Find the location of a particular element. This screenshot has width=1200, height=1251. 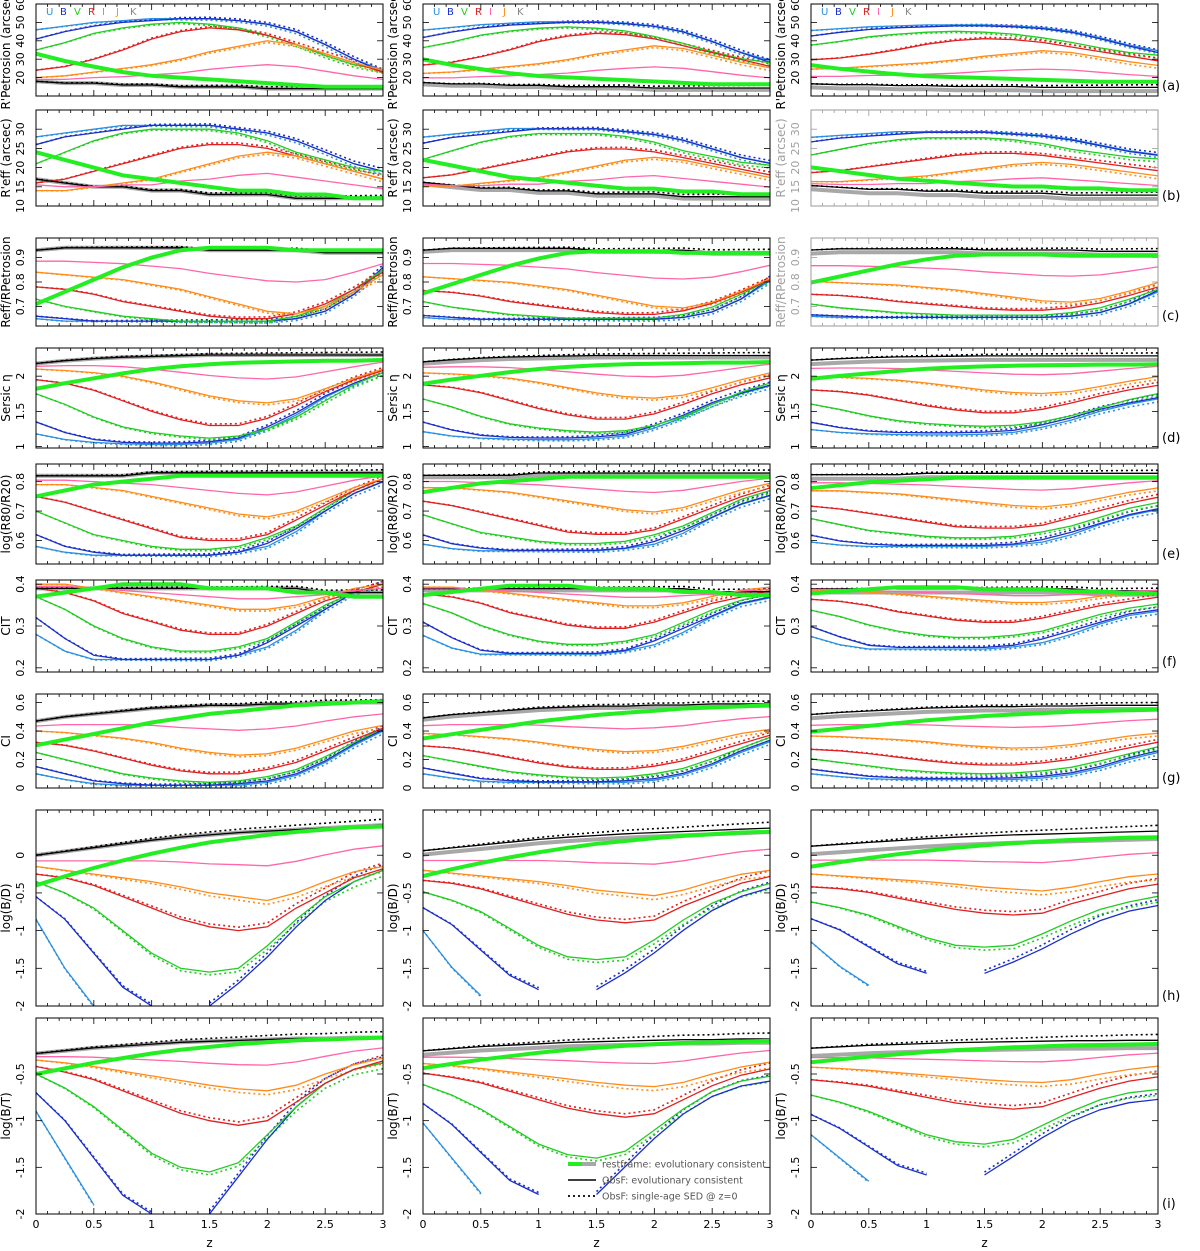

y-tick-label: 25 is located at coordinates (407, 148).